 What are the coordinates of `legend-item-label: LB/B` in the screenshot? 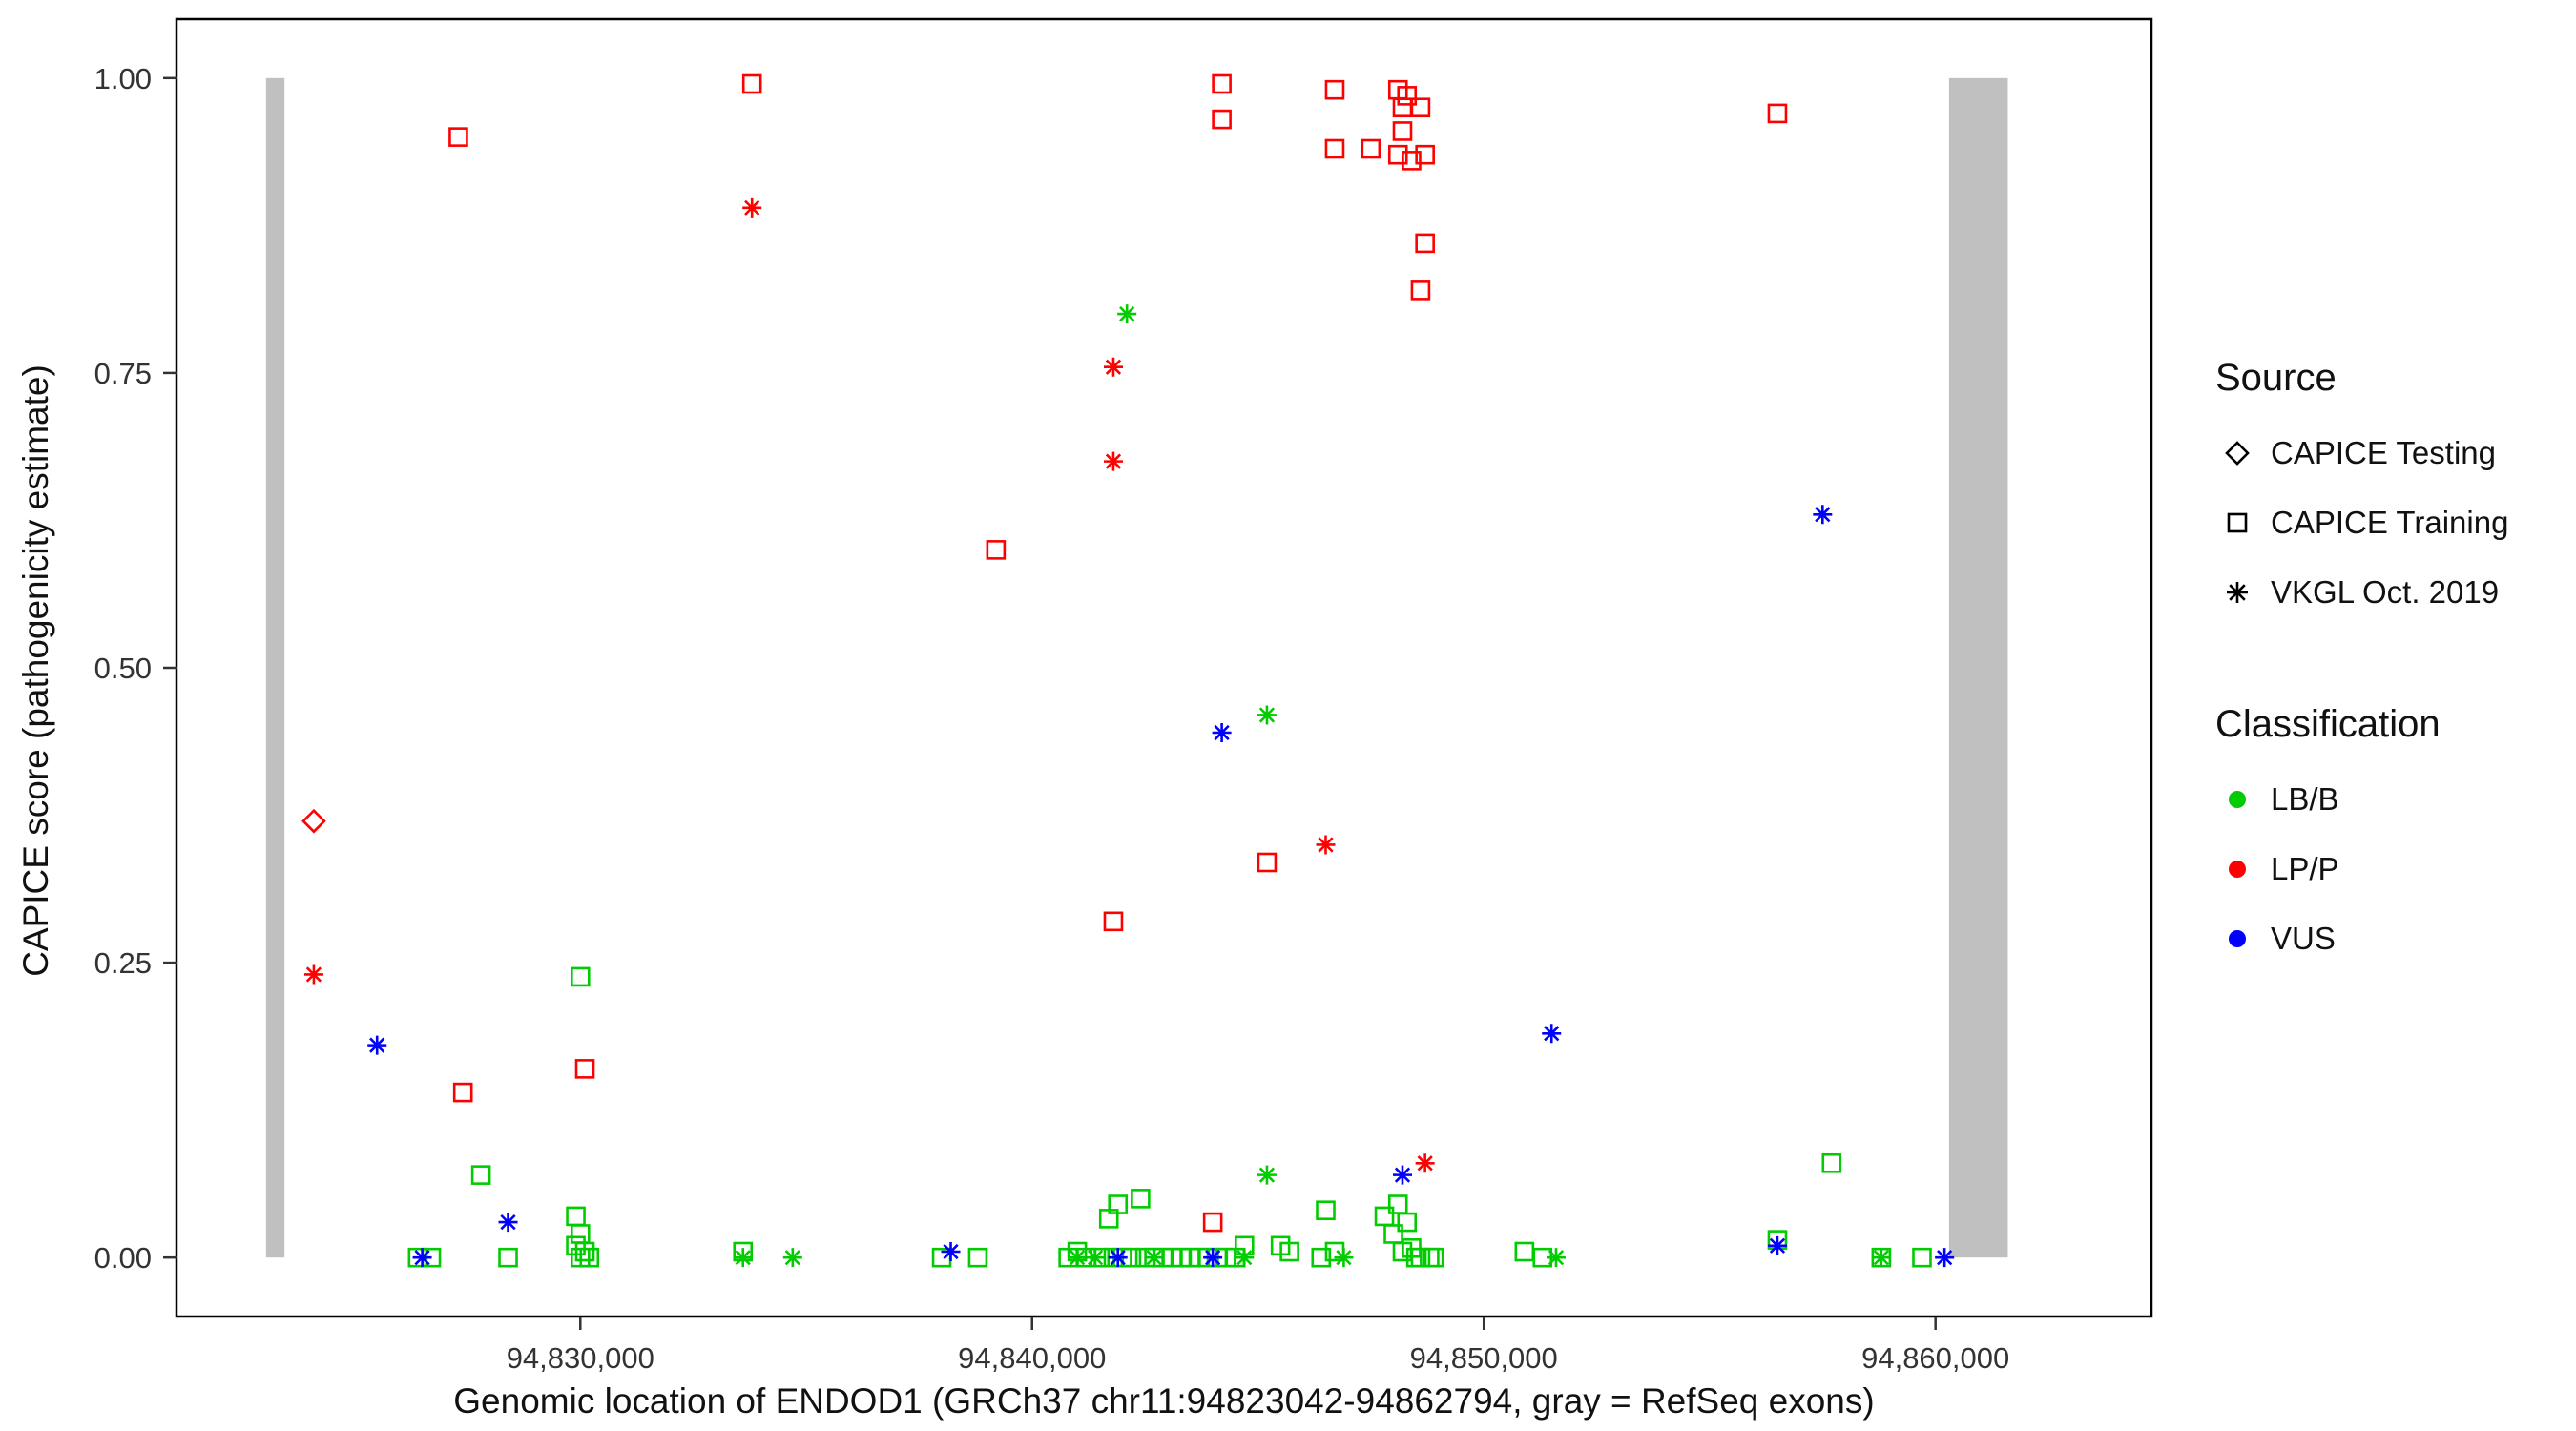 It's located at (2305, 798).